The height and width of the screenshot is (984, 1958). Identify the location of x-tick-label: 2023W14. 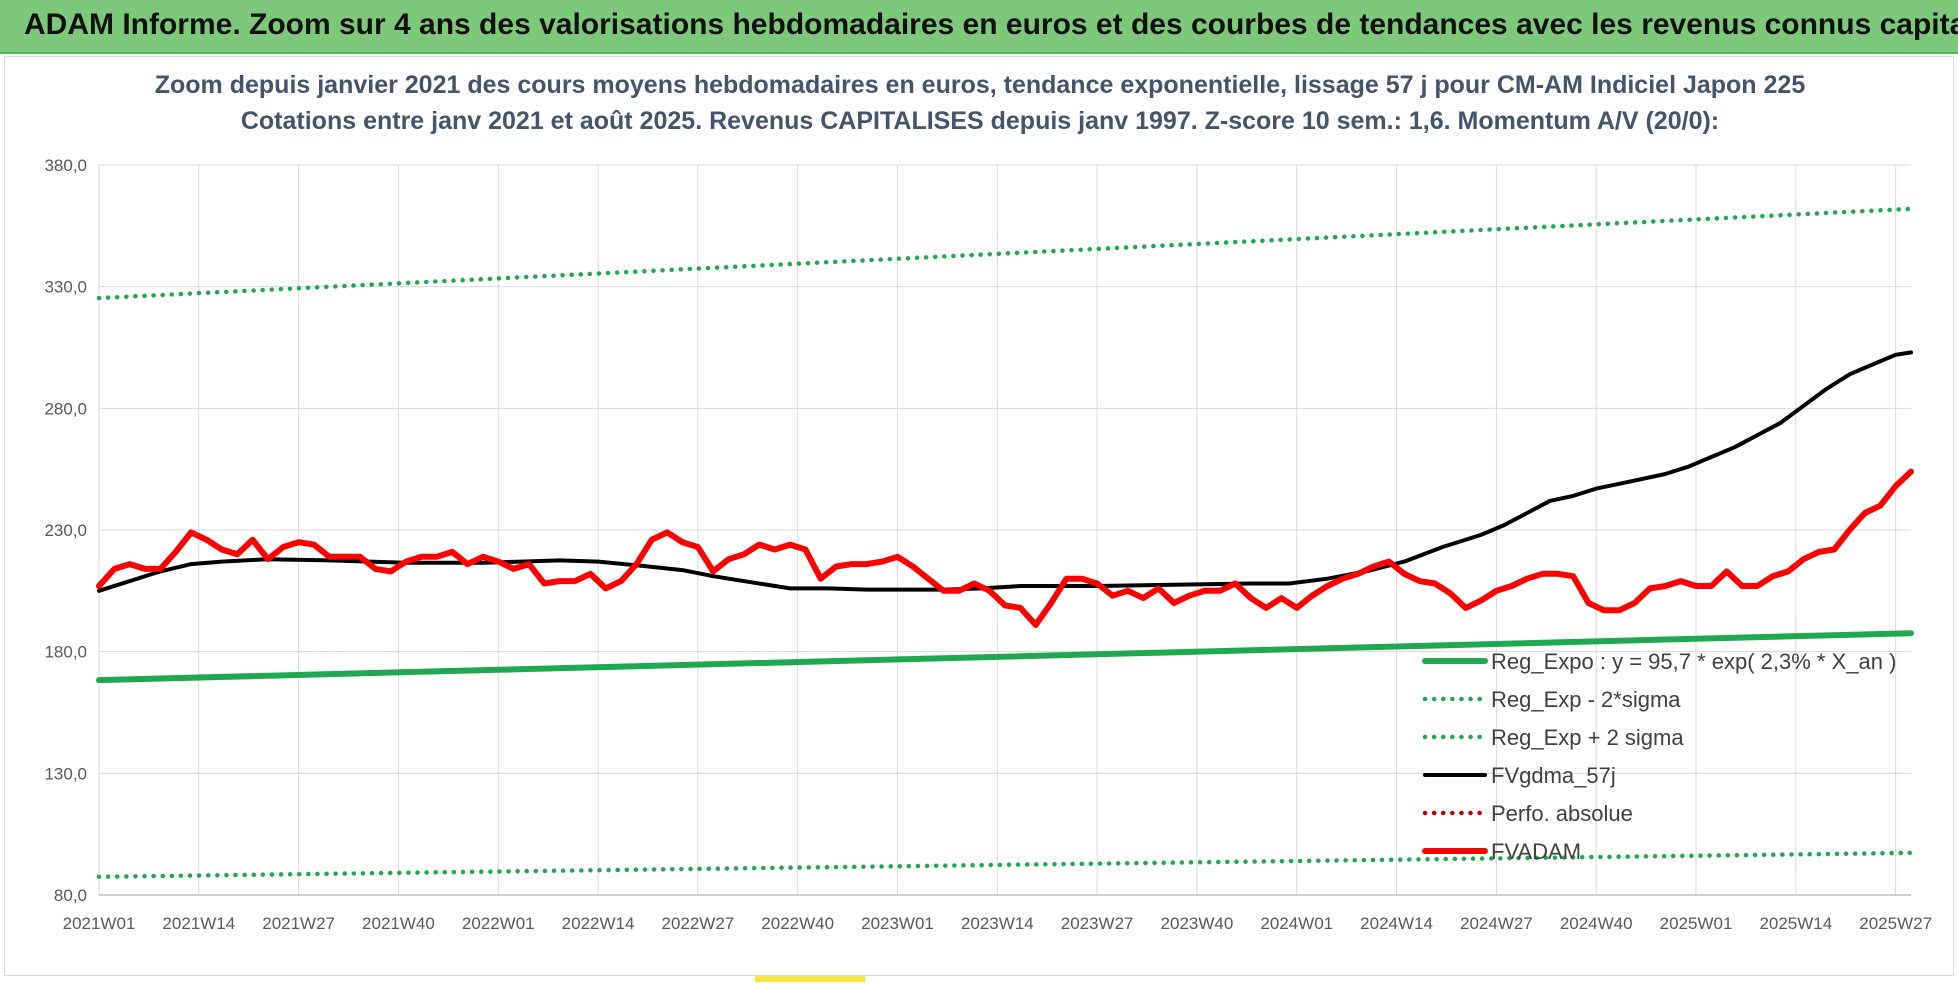
(997, 923).